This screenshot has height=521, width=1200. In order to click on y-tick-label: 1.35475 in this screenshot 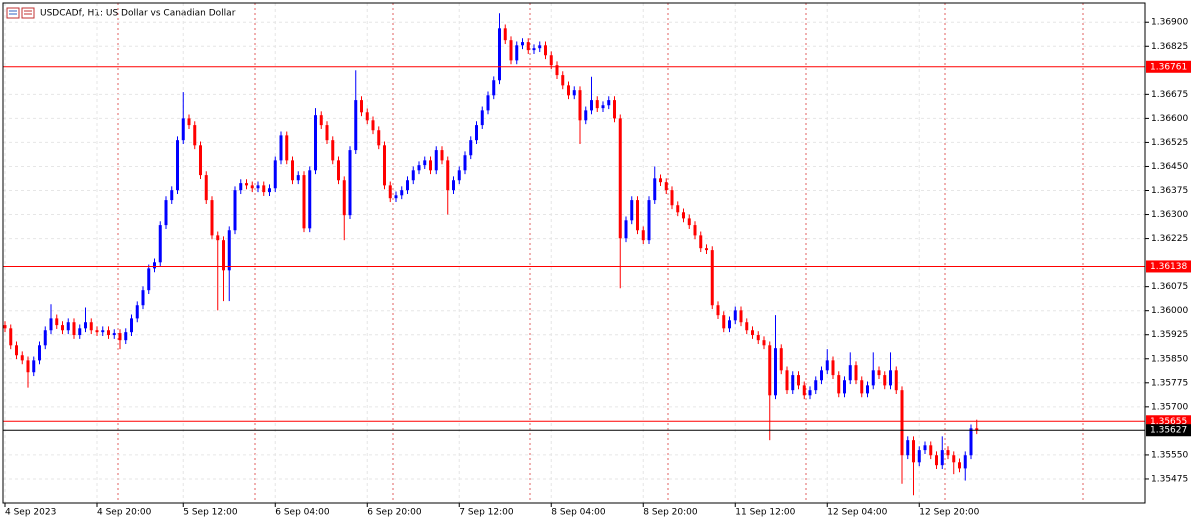, I will do `click(1169, 479)`.